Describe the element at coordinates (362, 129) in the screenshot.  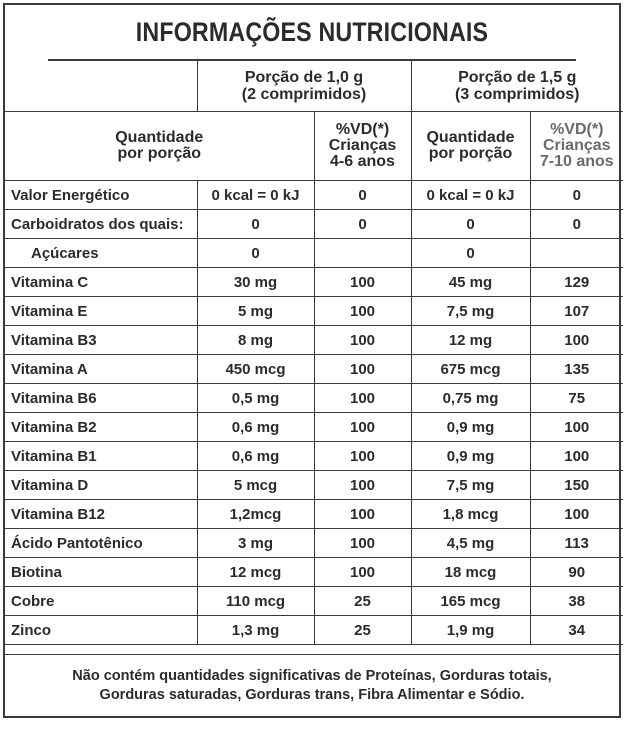
I see `dv-a-label-1: %VD(*)` at that location.